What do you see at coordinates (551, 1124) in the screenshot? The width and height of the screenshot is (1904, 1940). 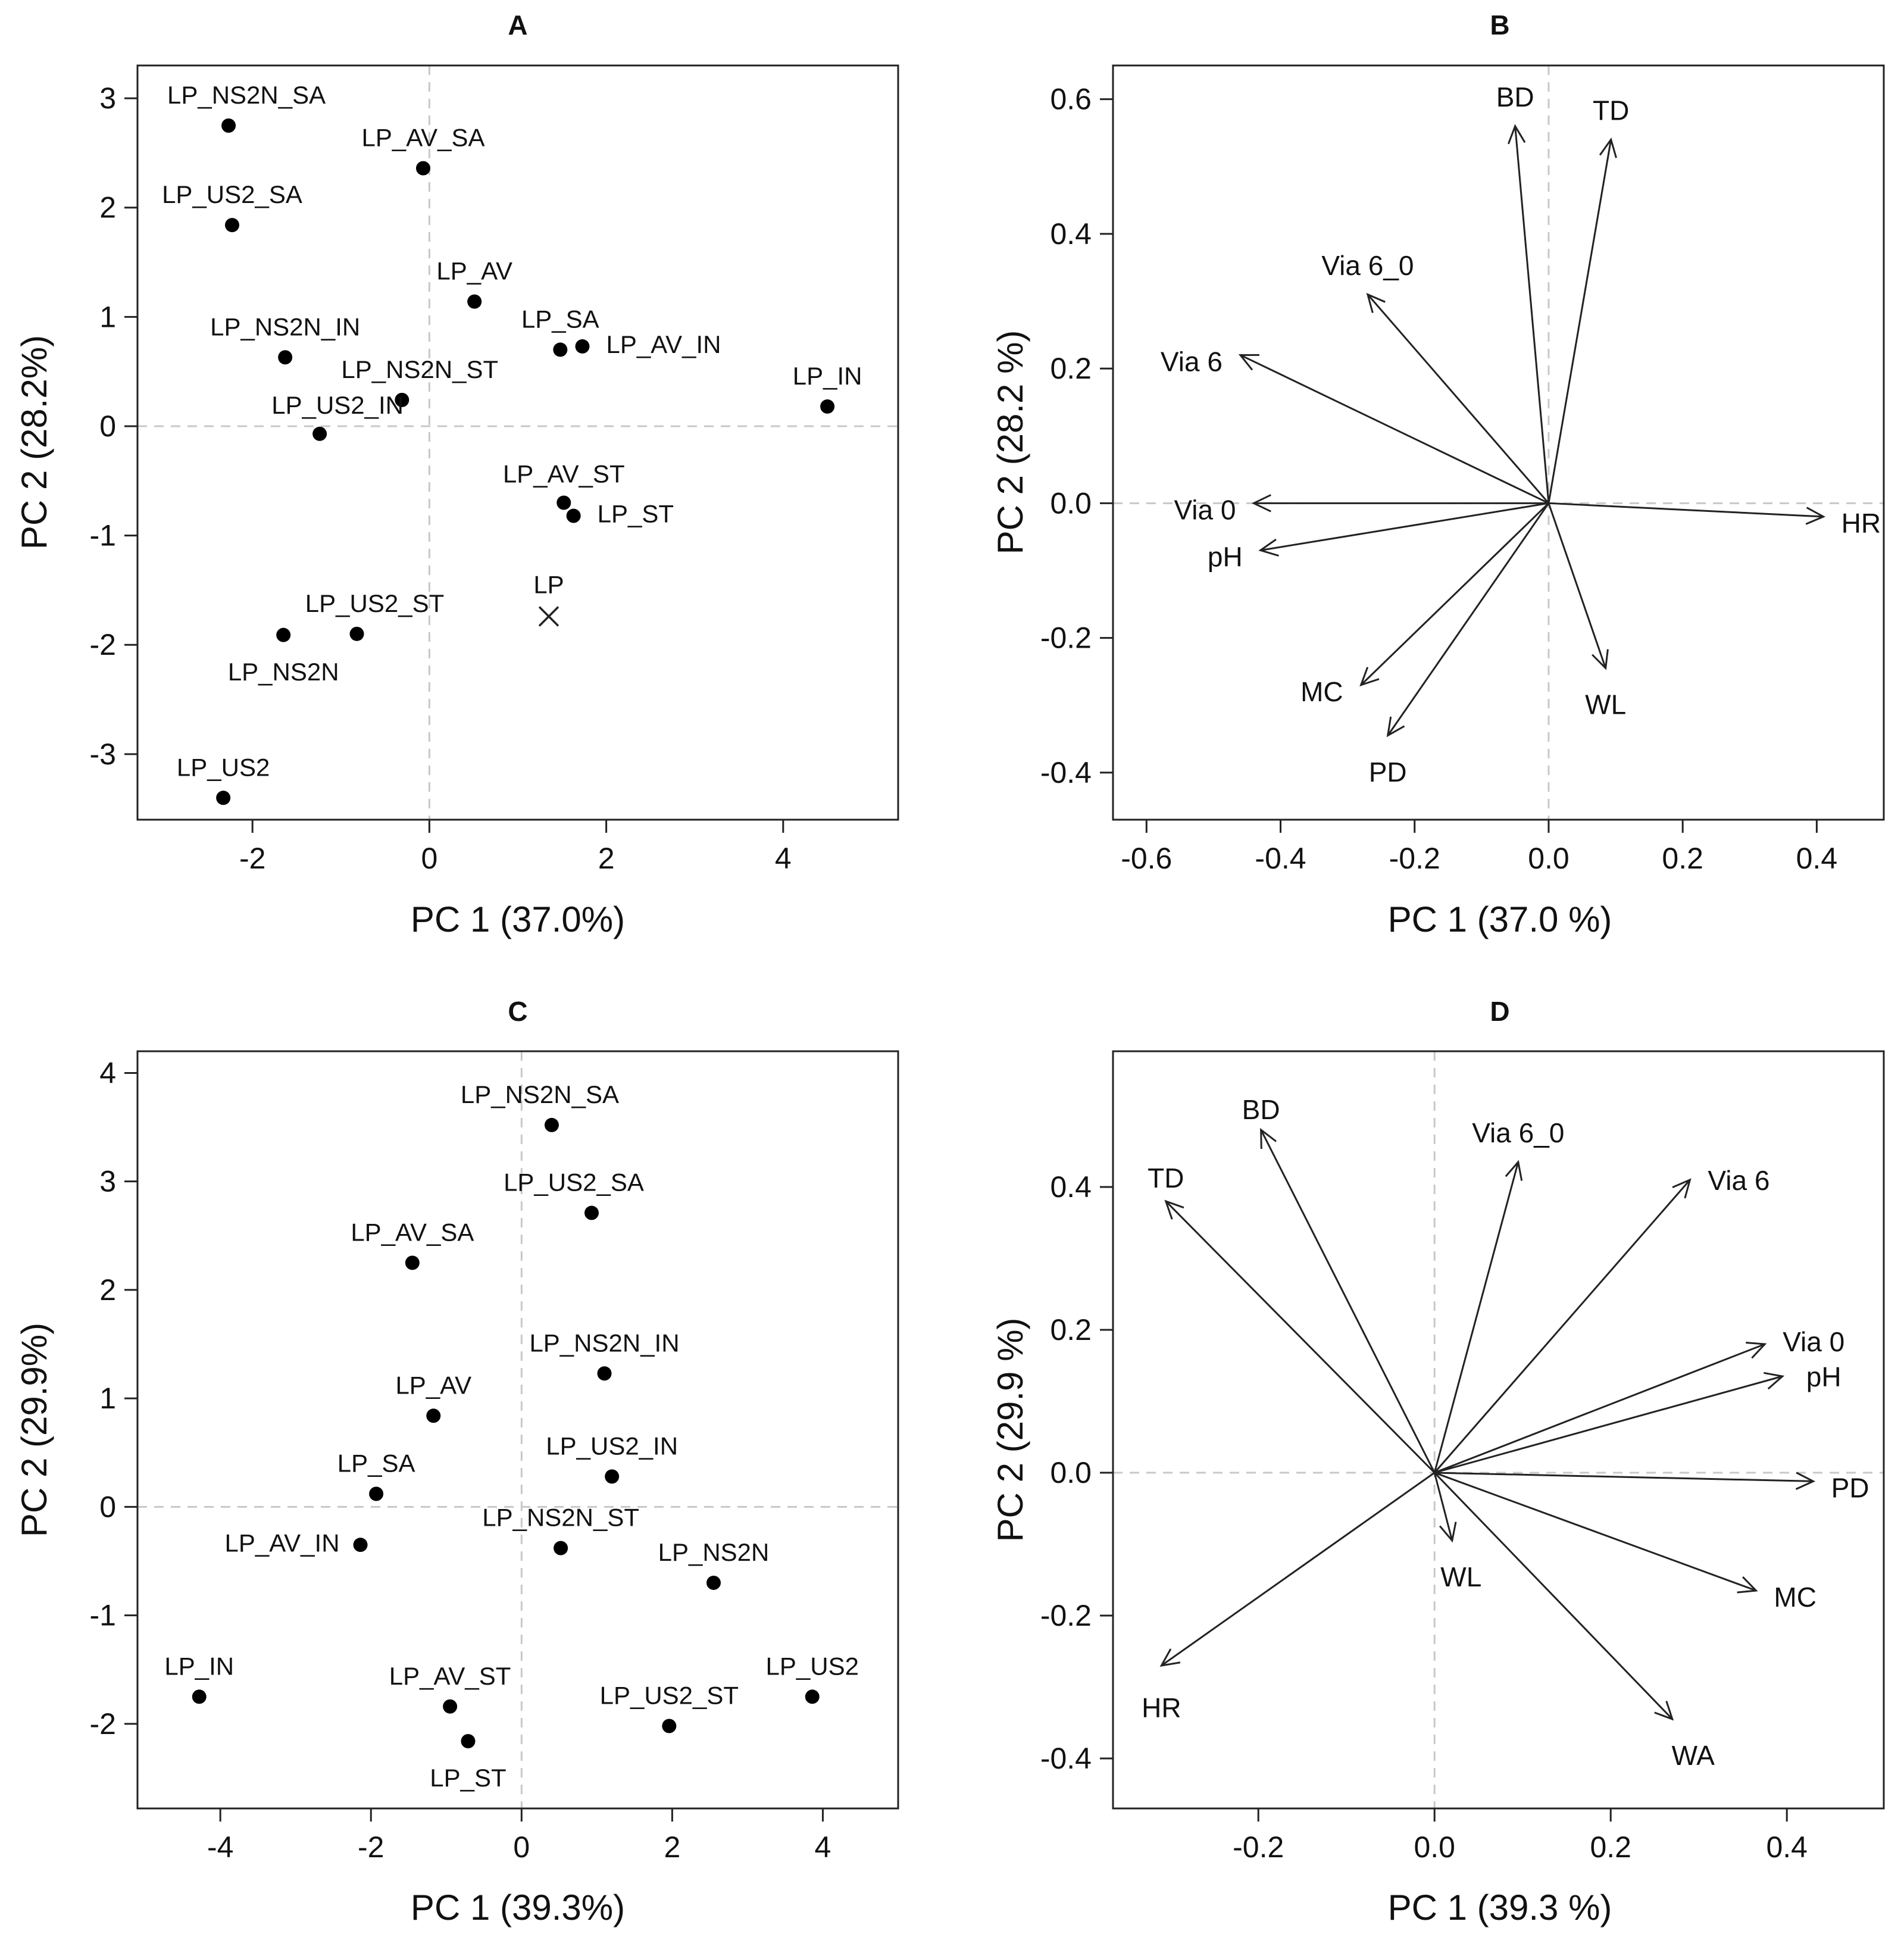 I see `point-lp-ns2n-sa-marker` at bounding box center [551, 1124].